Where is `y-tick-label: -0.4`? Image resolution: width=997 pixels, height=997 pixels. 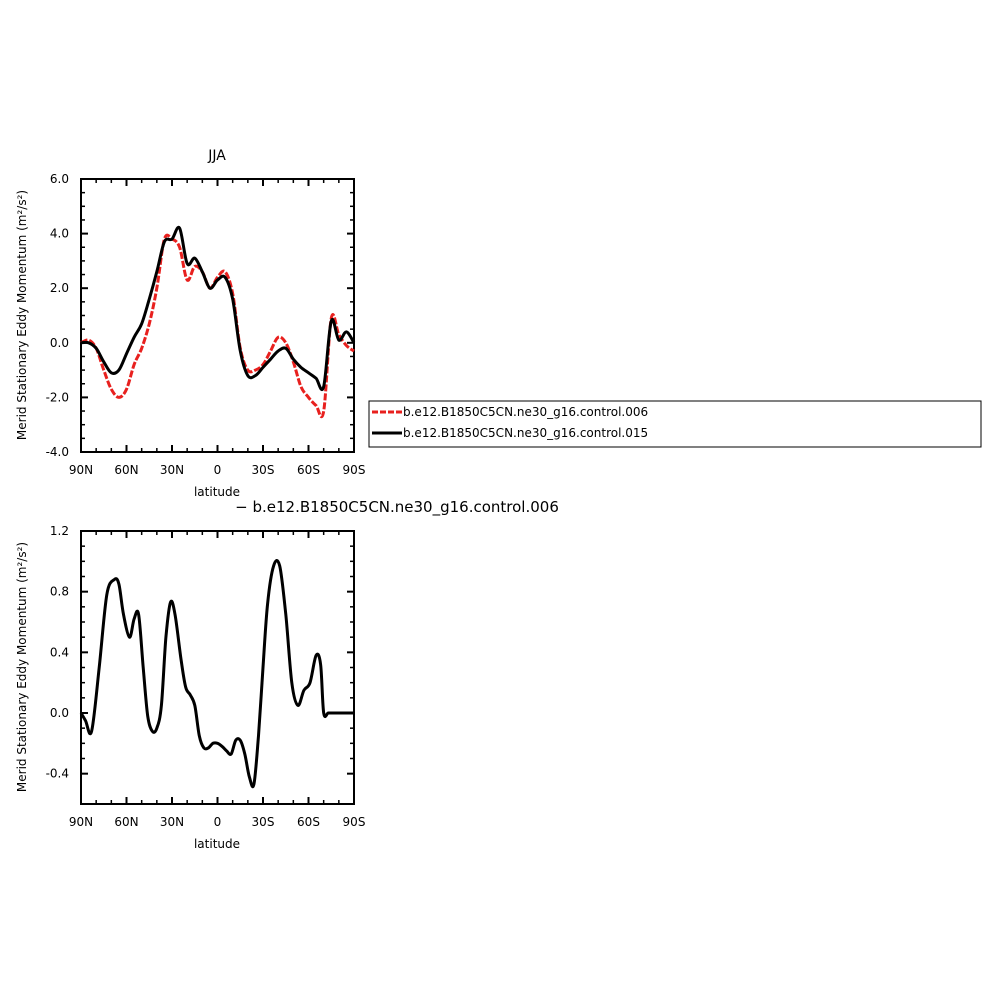 y-tick-label: -0.4 is located at coordinates (57, 774).